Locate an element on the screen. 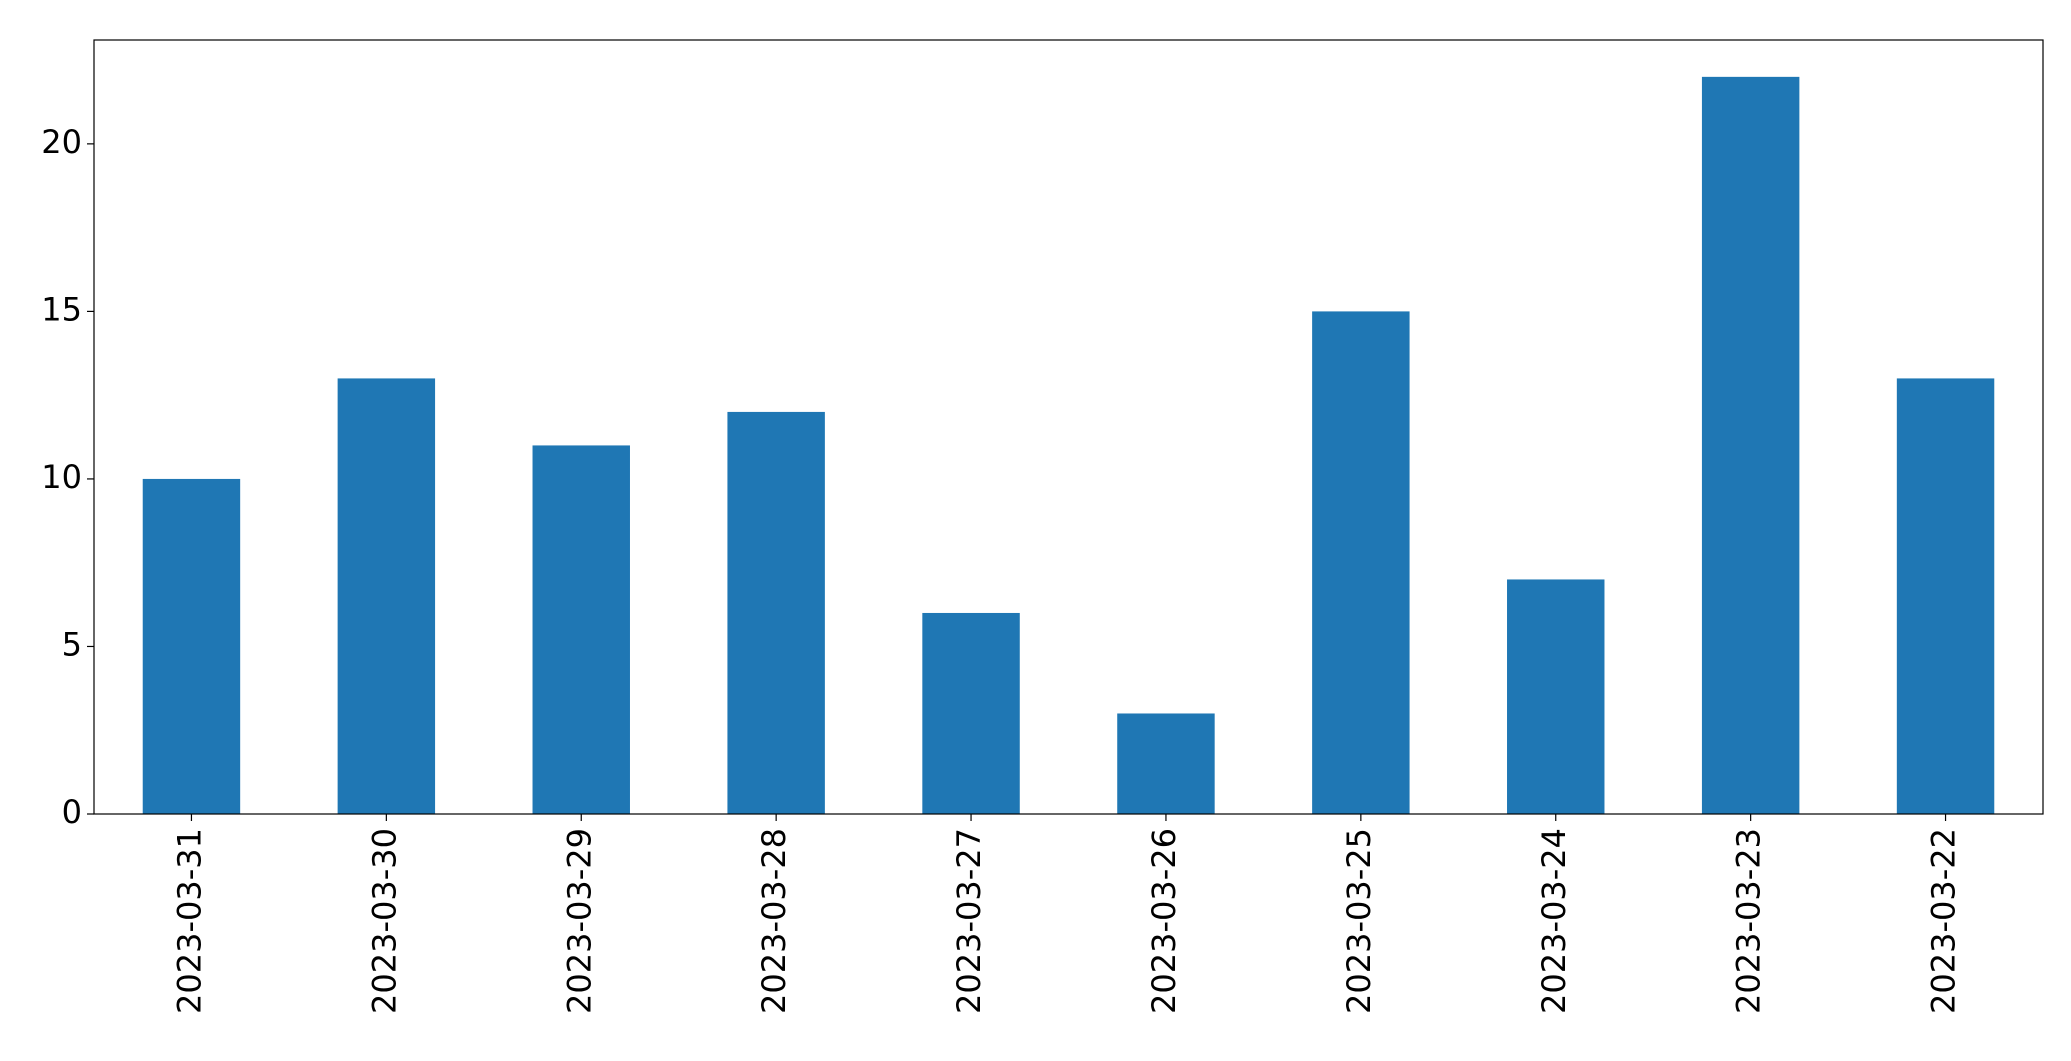 The height and width of the screenshot is (1061, 2071). x-tick-label: 2023-03-28 is located at coordinates (774, 921).